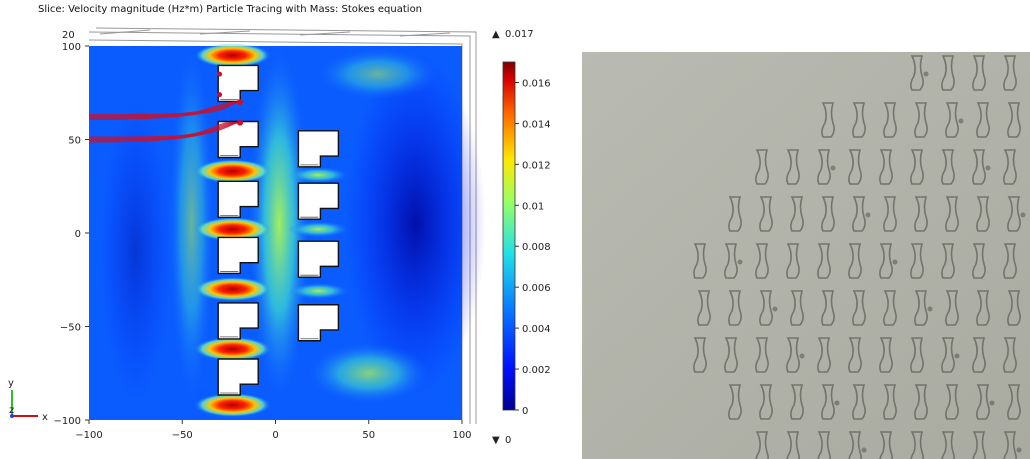  Describe the element at coordinates (28, 400) in the screenshot. I see `axis-triad: y x z` at that location.